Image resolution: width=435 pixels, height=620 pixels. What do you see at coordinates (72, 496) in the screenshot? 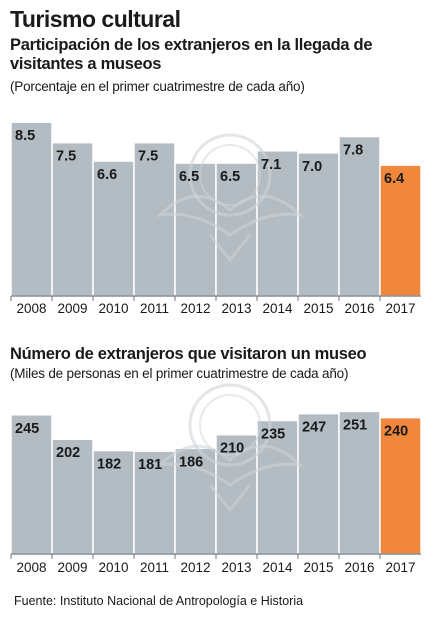
I see `bar-2009` at bounding box center [72, 496].